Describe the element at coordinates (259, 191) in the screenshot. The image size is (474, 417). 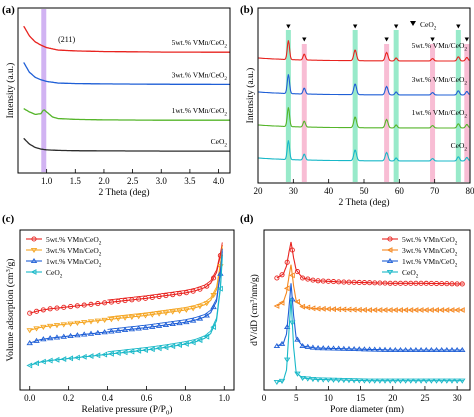
I see `panel-b-xtick-label-0: 20` at that location.